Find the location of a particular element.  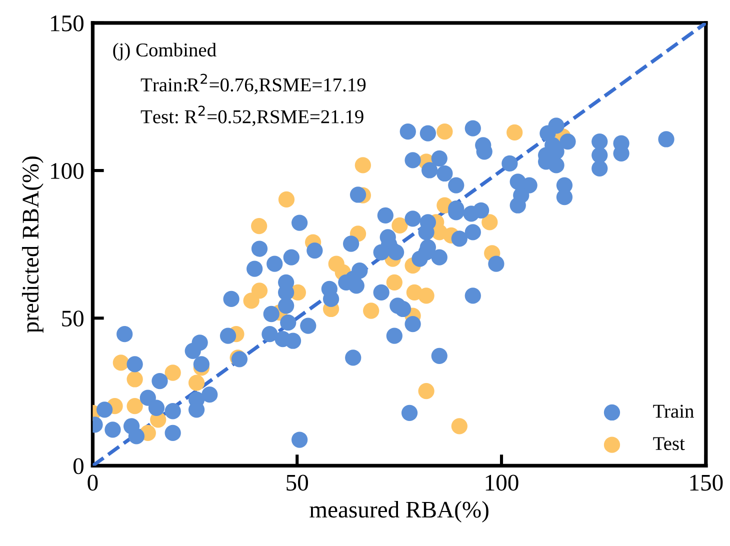

y-axis-title: predicted RBA(%) is located at coordinates (33, 244).